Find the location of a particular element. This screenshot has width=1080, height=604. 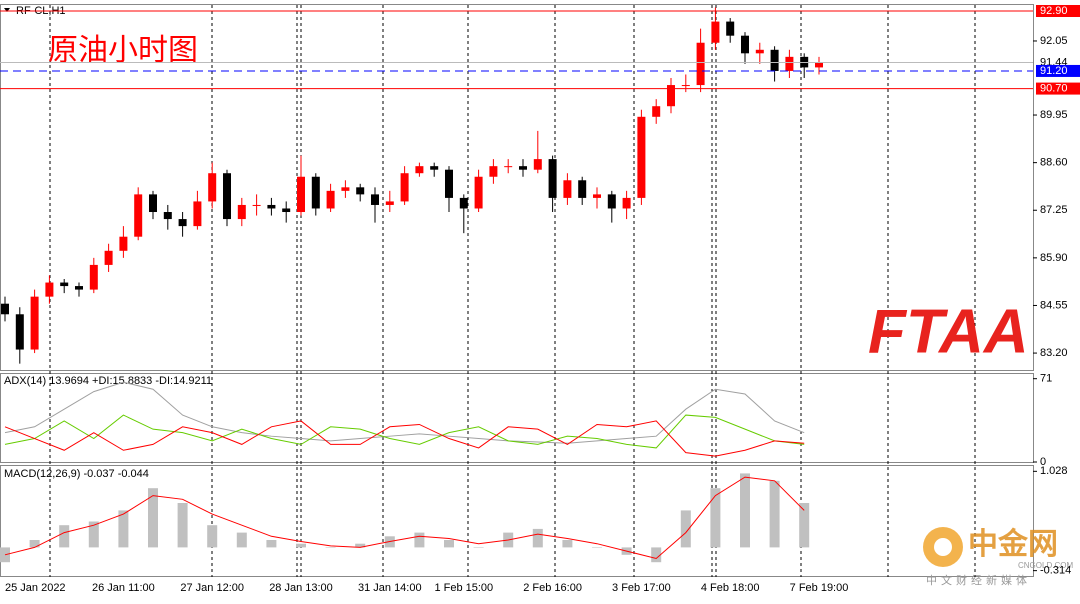

watermark-site: CNGOLD.COM is located at coordinates (1045, 565).